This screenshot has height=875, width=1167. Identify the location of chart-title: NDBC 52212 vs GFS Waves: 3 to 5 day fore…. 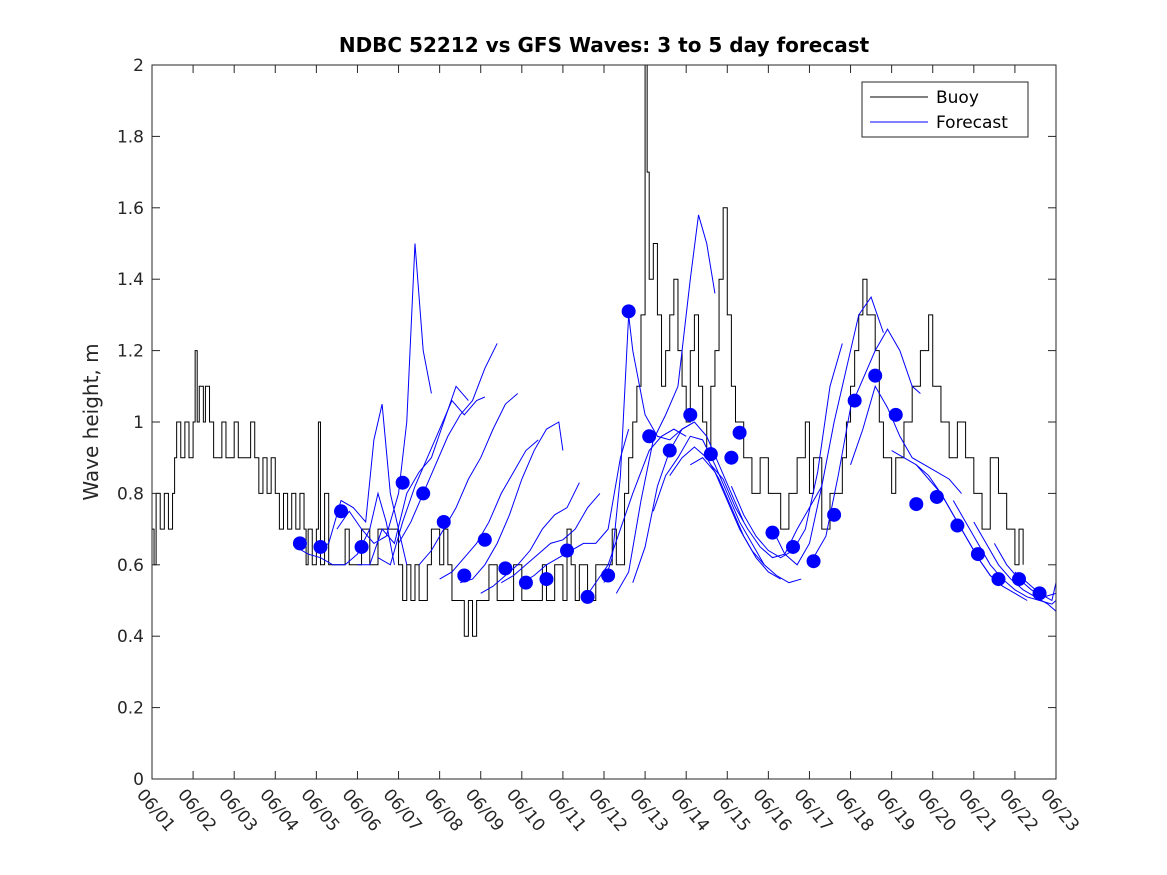
(604, 45).